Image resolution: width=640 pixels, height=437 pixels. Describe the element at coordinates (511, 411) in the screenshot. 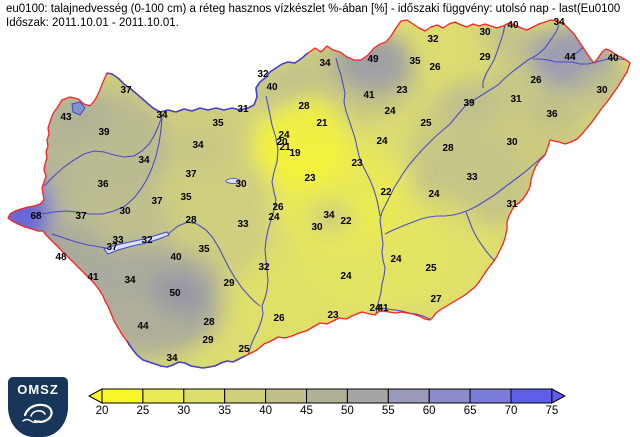

I see `legend-tick-label: 70` at that location.